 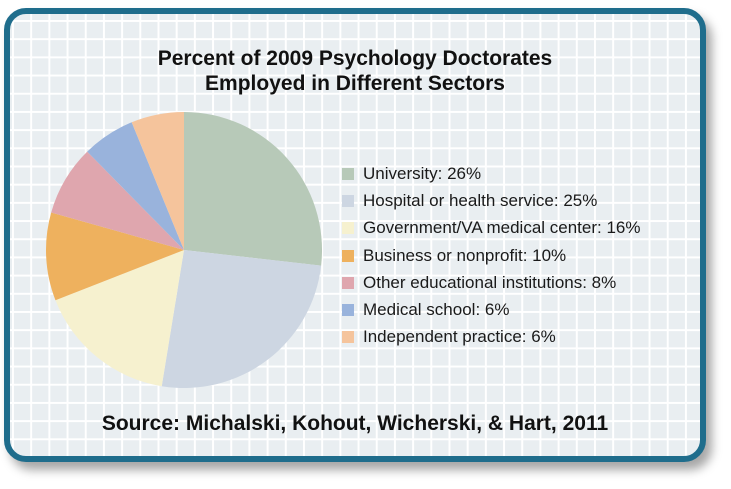 I want to click on pie-slice-other-educational-institutions, so click(x=118, y=200).